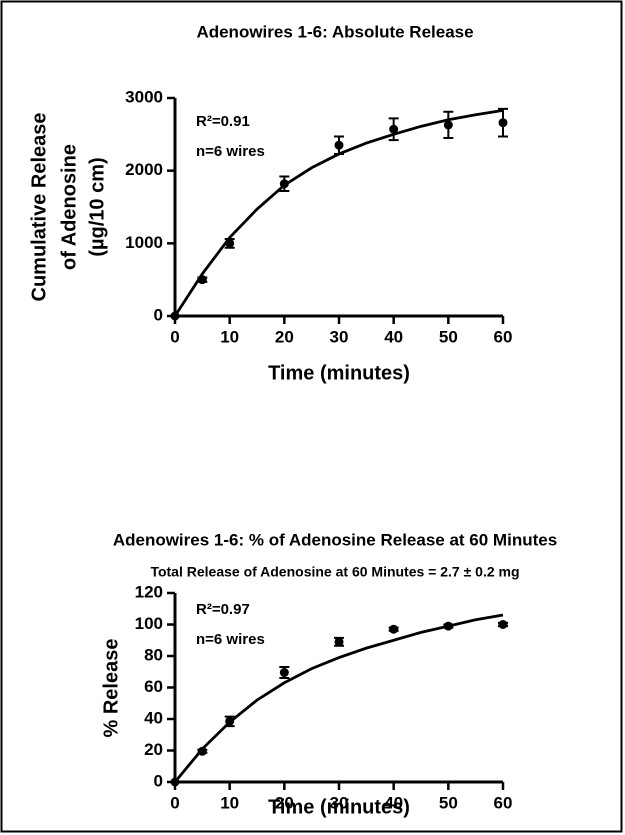 The width and height of the screenshot is (625, 835). What do you see at coordinates (153, 717) in the screenshot?
I see `y-tick-label: 40` at bounding box center [153, 717].